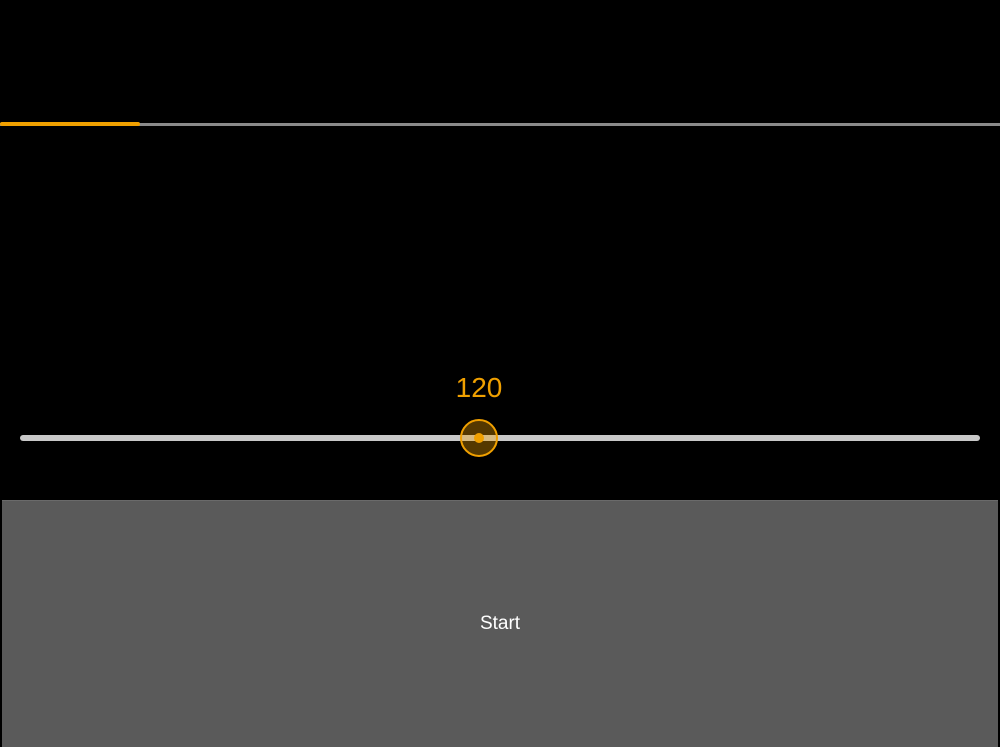 This screenshot has height=747, width=1000. I want to click on progress-bar, so click(500, 124).